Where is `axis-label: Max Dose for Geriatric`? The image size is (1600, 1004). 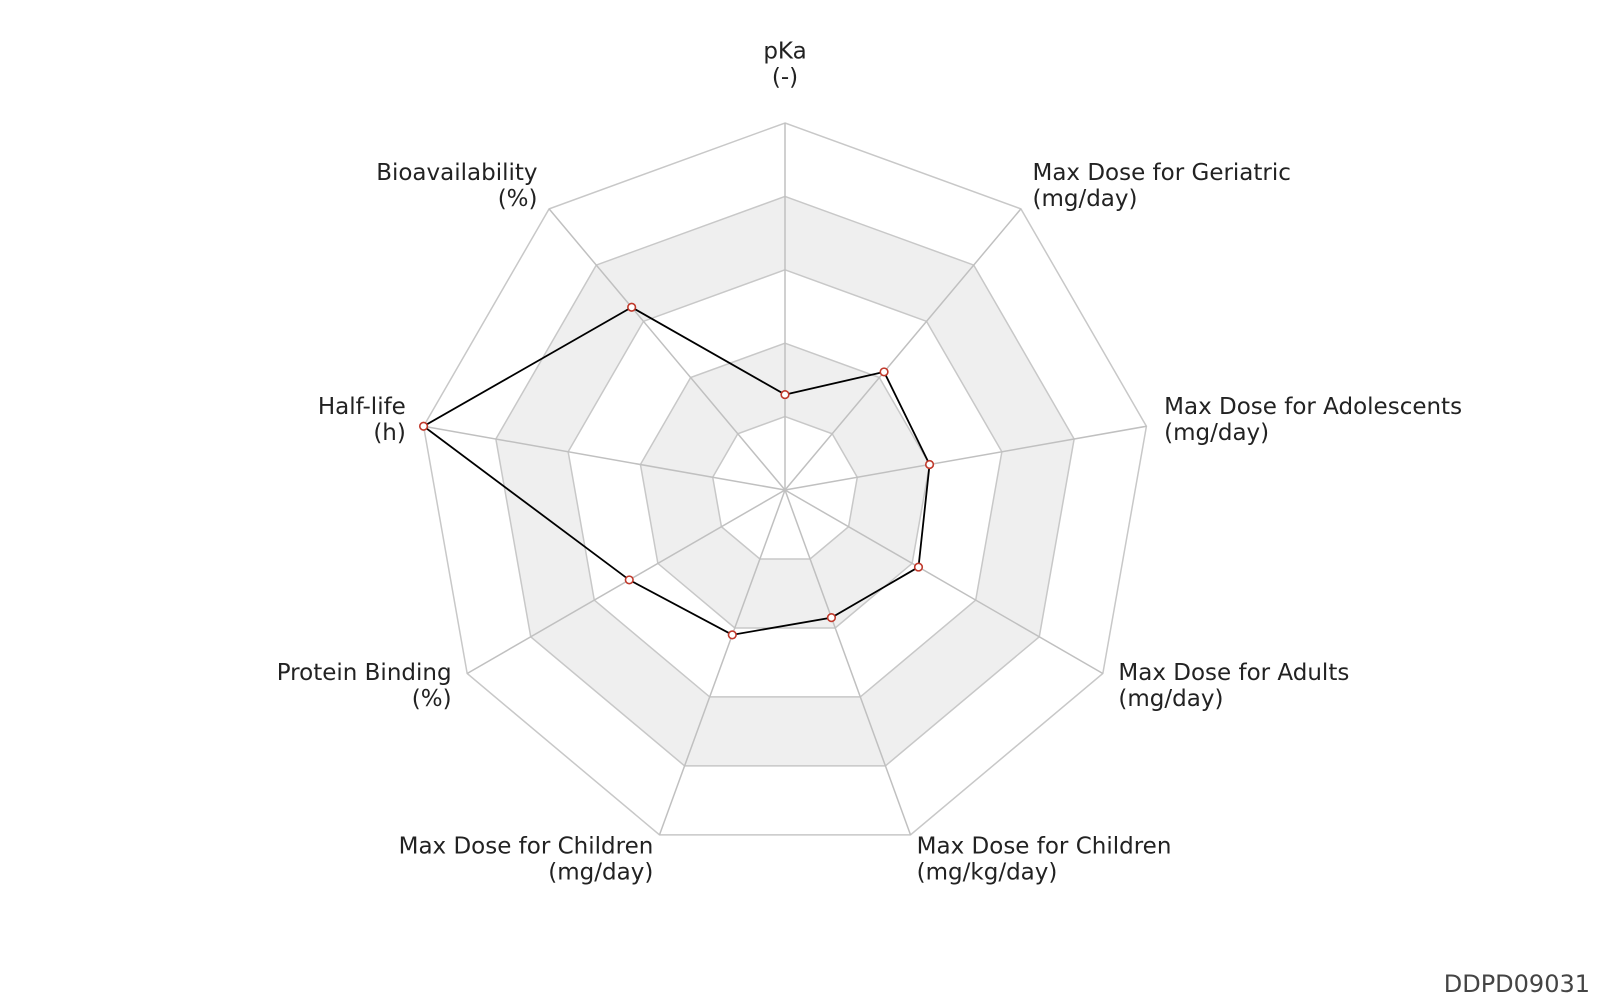
axis-label: Max Dose for Geriatric is located at coordinates (1161, 173).